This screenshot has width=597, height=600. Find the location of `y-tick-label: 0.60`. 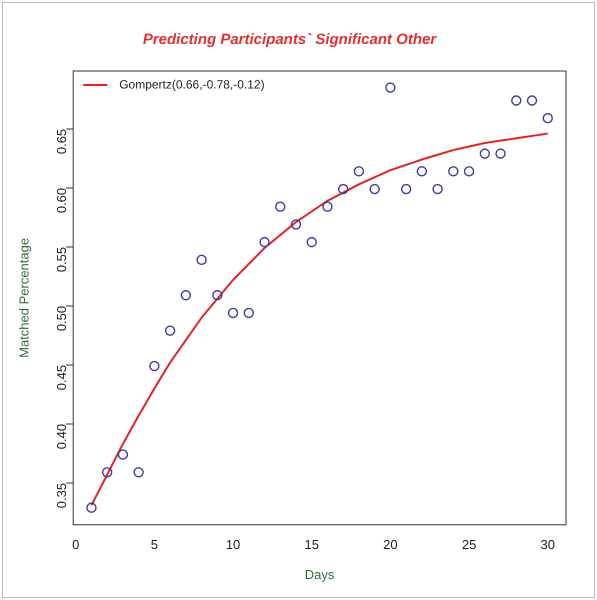

y-tick-label: 0.60 is located at coordinates (61, 201).